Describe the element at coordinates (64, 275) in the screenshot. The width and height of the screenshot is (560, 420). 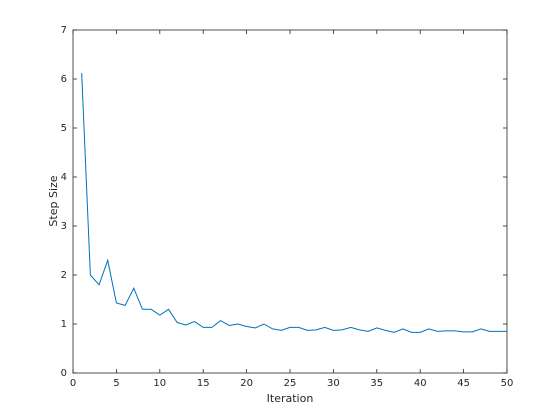
I see `y-tick-label: 2` at that location.